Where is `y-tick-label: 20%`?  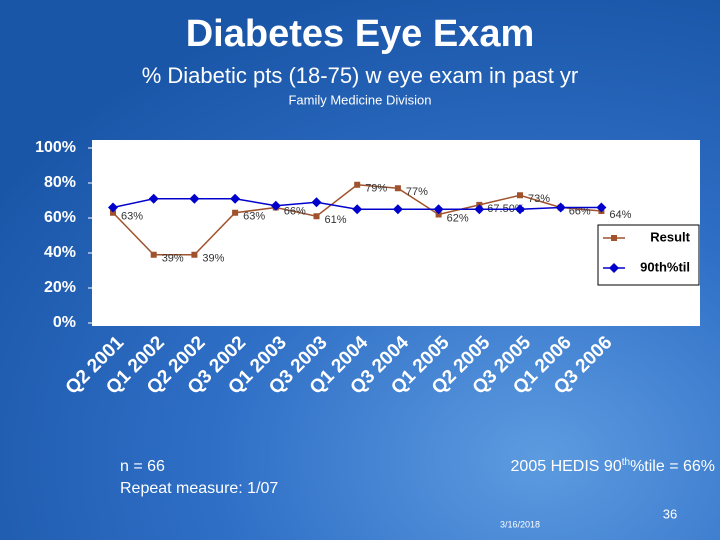
y-tick-label: 20% is located at coordinates (60, 287).